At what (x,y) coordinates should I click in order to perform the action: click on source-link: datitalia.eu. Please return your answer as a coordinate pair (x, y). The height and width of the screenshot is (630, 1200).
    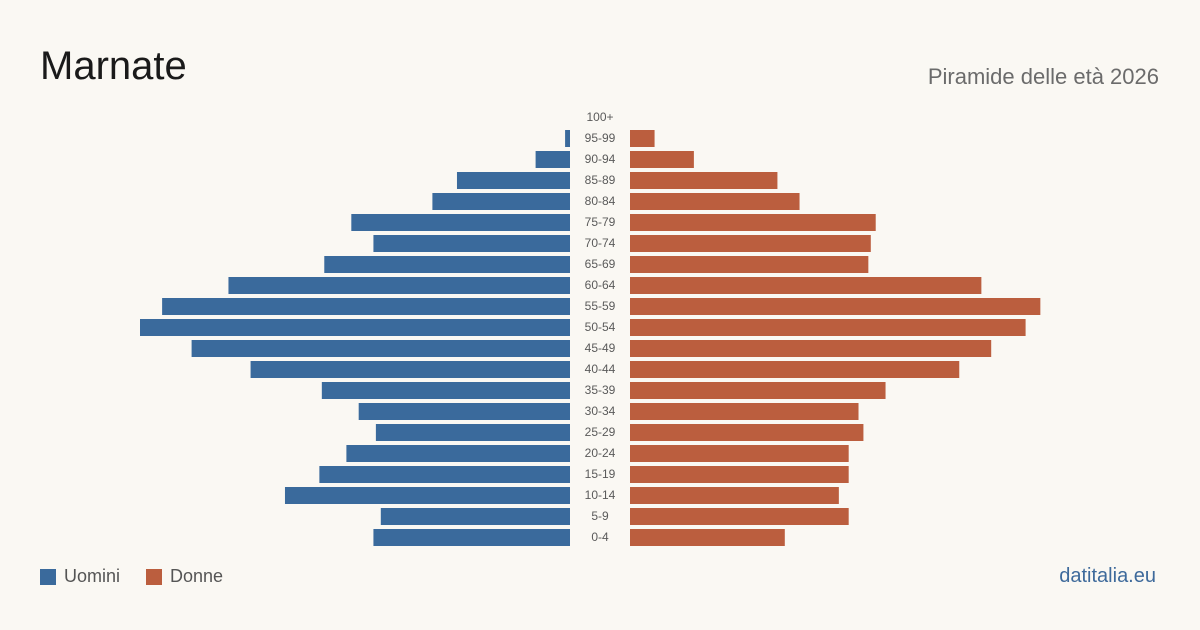
    Looking at the image, I should click on (1107, 576).